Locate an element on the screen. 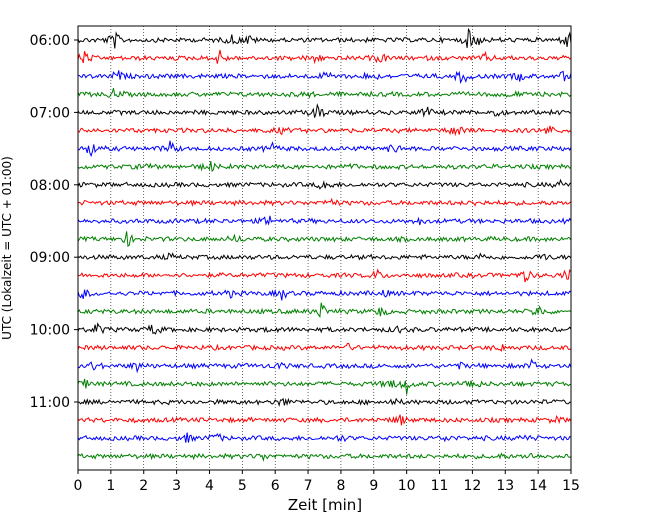 This screenshot has width=650, height=520. x-tick-label-14: 14 is located at coordinates (538, 486).